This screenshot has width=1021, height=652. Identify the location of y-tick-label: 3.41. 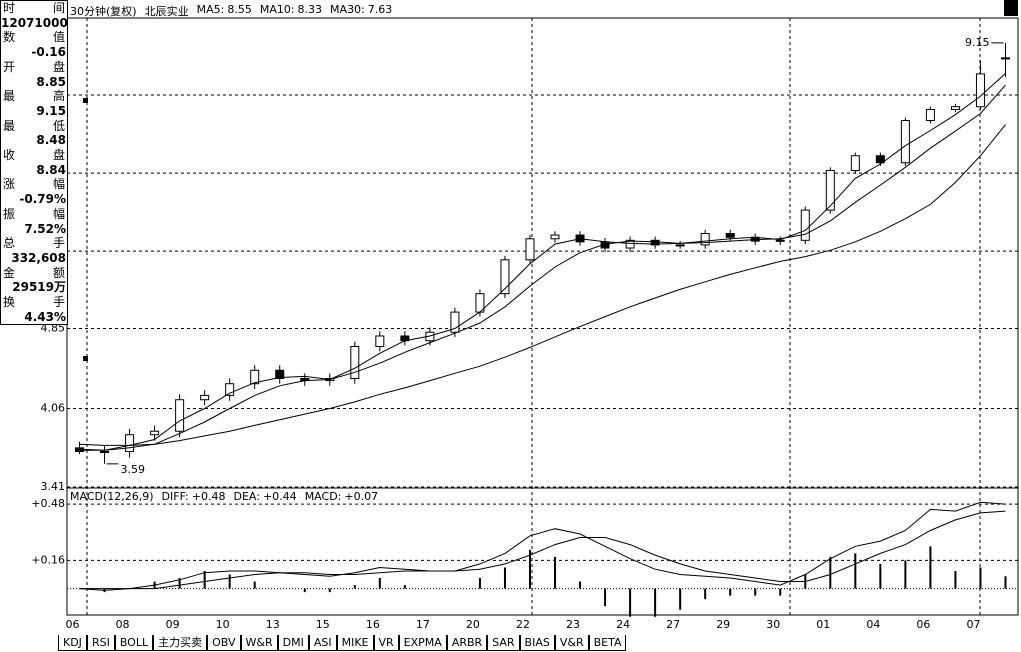
(53, 486).